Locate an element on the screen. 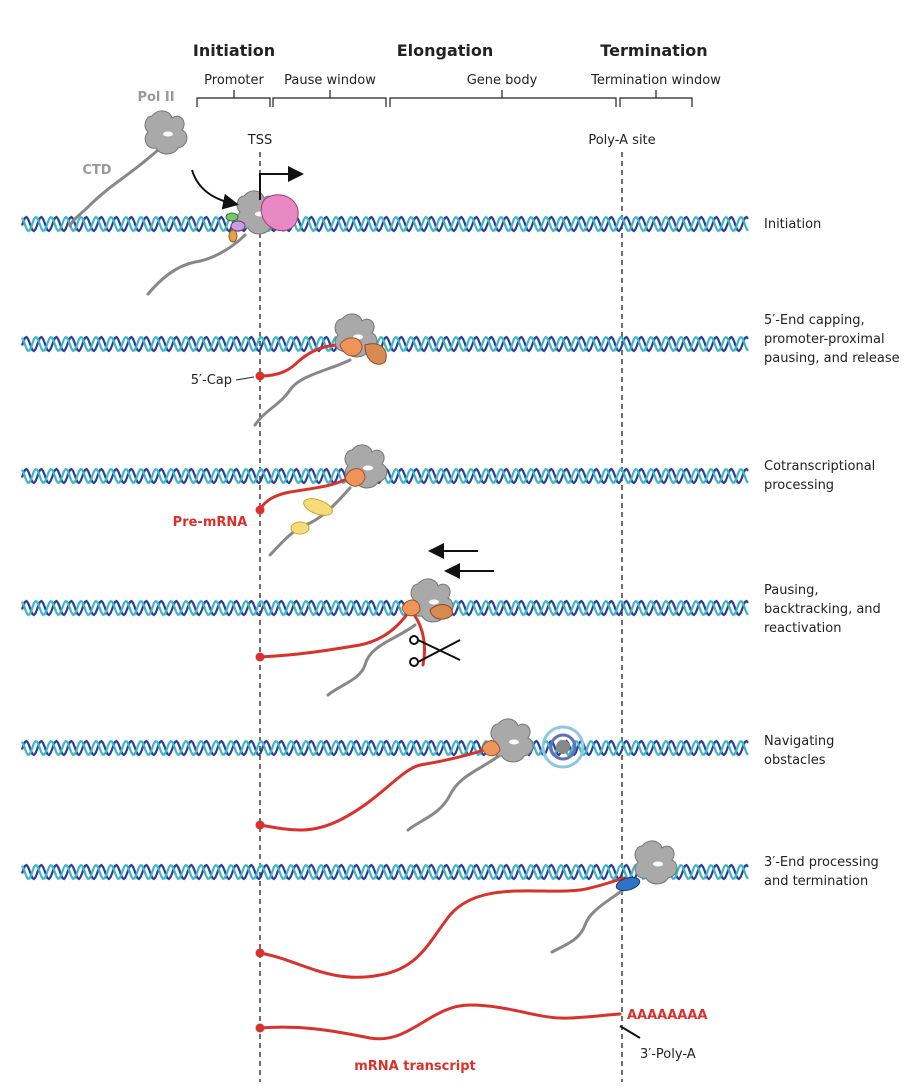  step-label: and termination is located at coordinates (816, 881).